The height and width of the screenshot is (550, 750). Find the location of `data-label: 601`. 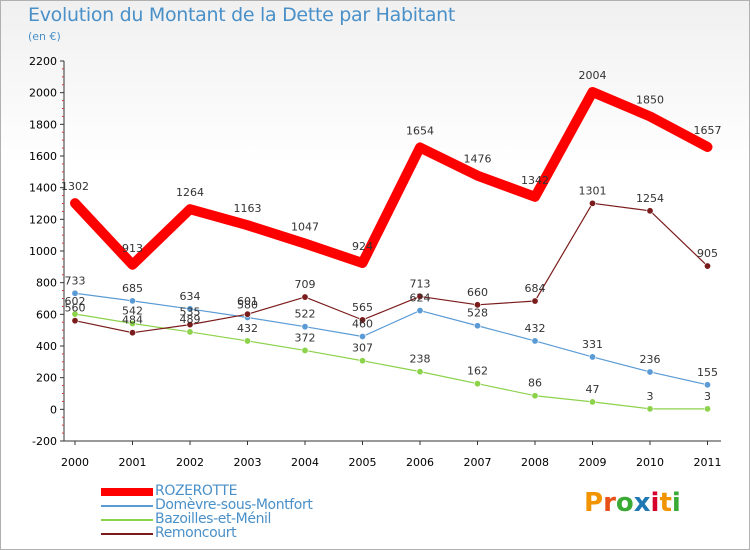

data-label: 601 is located at coordinates (247, 301).